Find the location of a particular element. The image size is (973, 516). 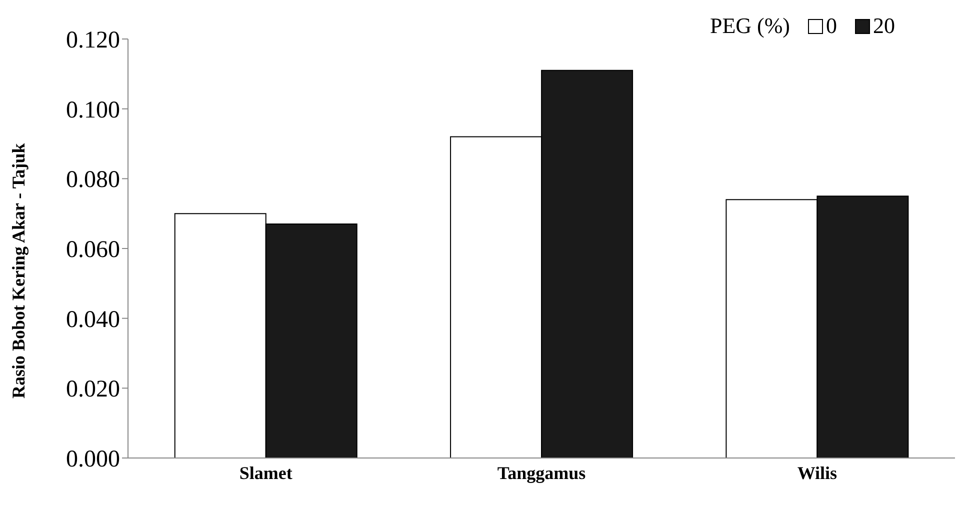

y-tick-label: 0.100 is located at coordinates (93, 110).